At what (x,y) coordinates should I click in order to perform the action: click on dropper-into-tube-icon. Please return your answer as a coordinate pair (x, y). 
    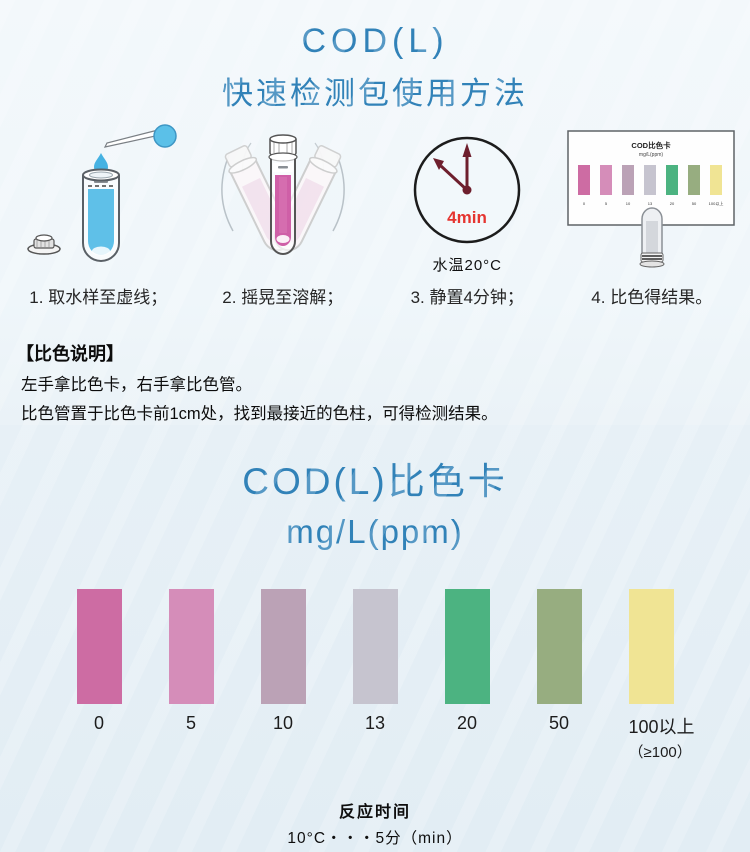
    Looking at the image, I should click on (102, 193).